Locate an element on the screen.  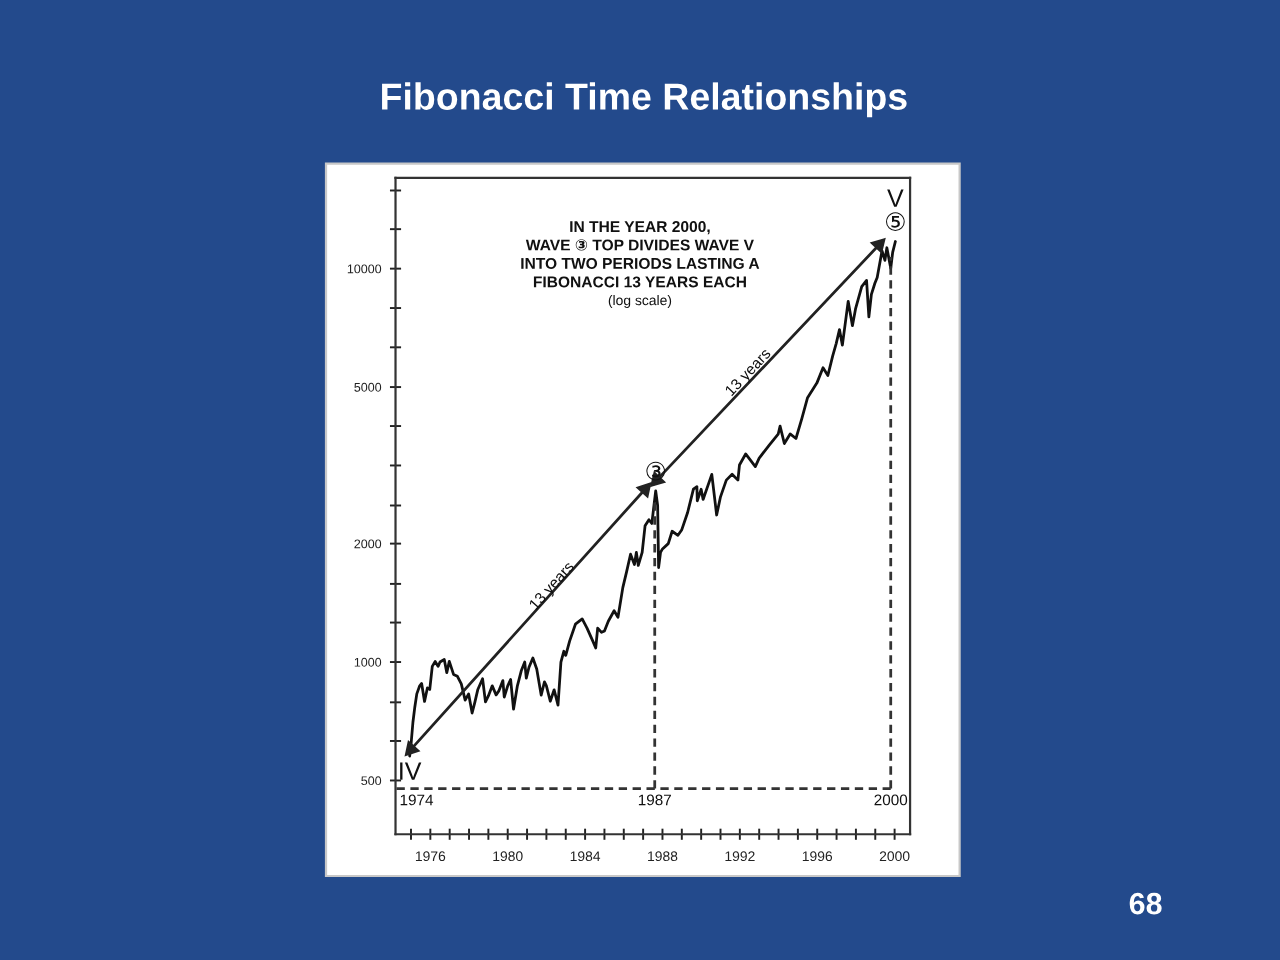
annotation: V is located at coordinates (895, 198).